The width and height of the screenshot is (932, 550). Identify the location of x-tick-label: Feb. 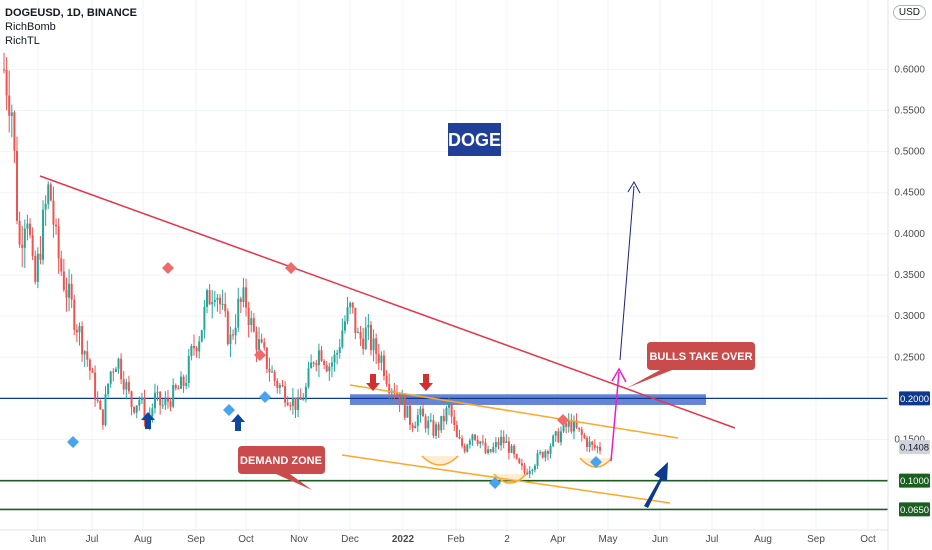
(456, 539).